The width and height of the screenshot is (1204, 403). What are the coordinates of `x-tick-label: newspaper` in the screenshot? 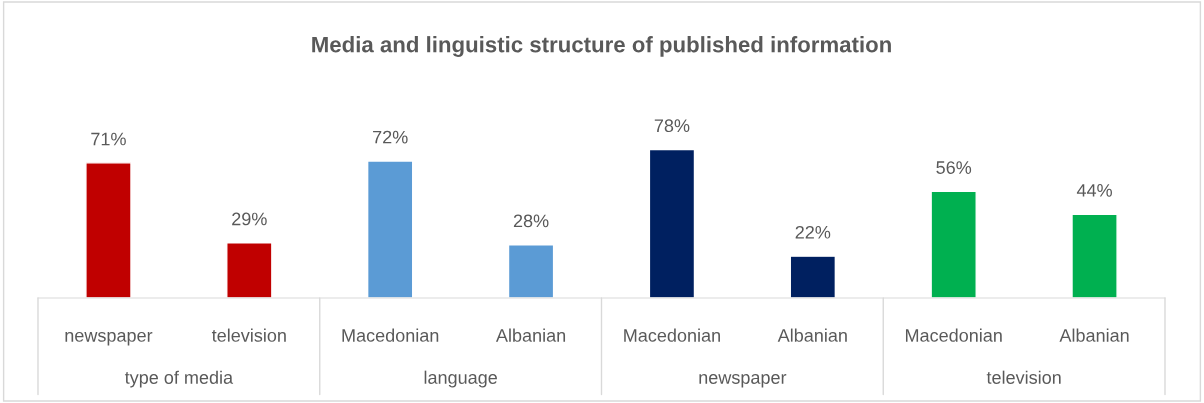 It's located at (109, 338).